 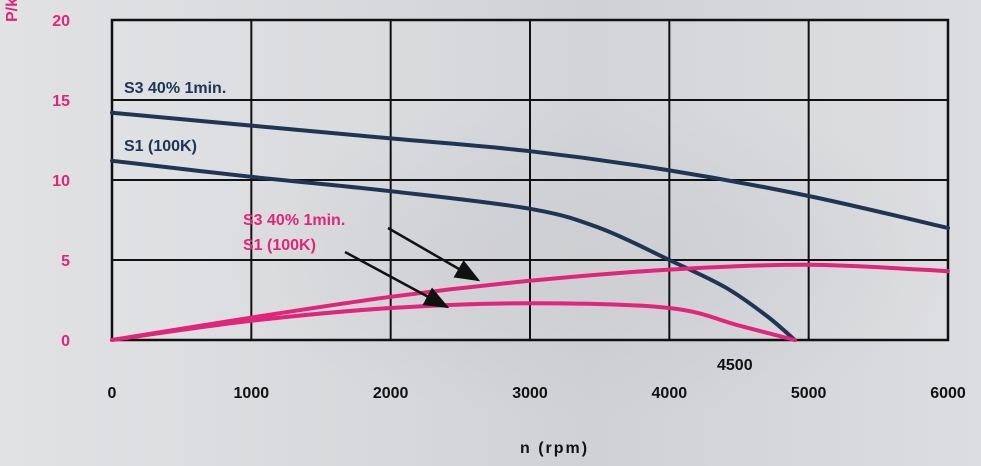 What do you see at coordinates (294, 220) in the screenshot?
I see `label-s3-torque: S3 40% 1min.` at bounding box center [294, 220].